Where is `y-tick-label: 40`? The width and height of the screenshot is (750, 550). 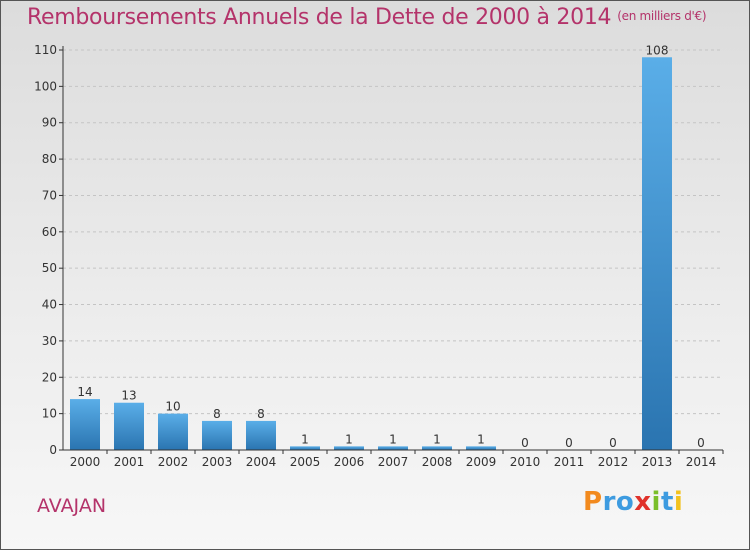
y-tick-label: 40 is located at coordinates (49, 305).